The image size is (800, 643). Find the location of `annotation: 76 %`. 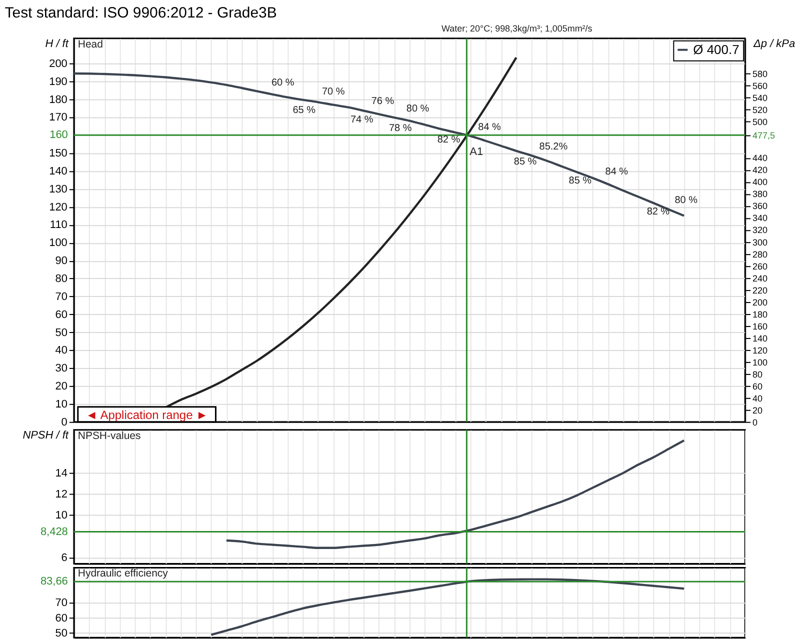

annotation: 76 % is located at coordinates (382, 102).